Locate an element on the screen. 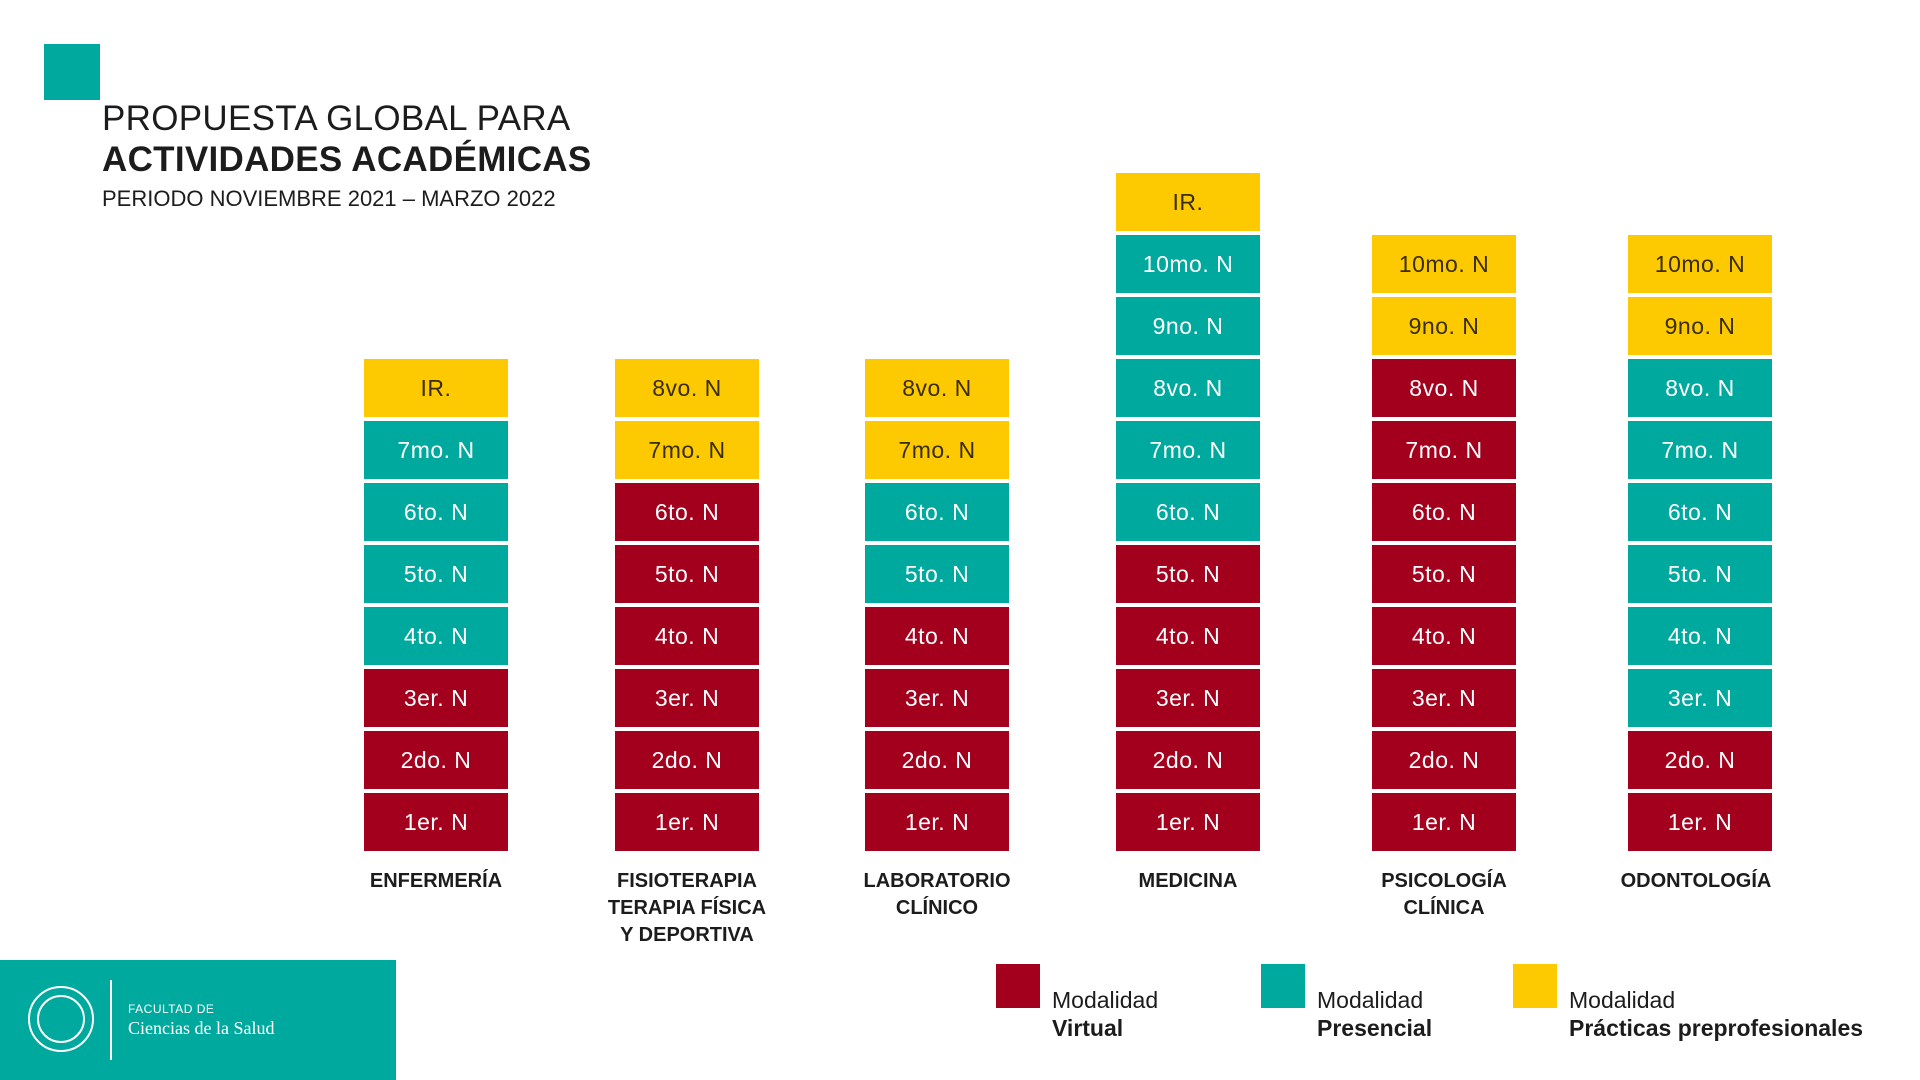 The image size is (1920, 1080). title-line2: ACTIVIDADES ACADÉMICAS is located at coordinates (347, 159).